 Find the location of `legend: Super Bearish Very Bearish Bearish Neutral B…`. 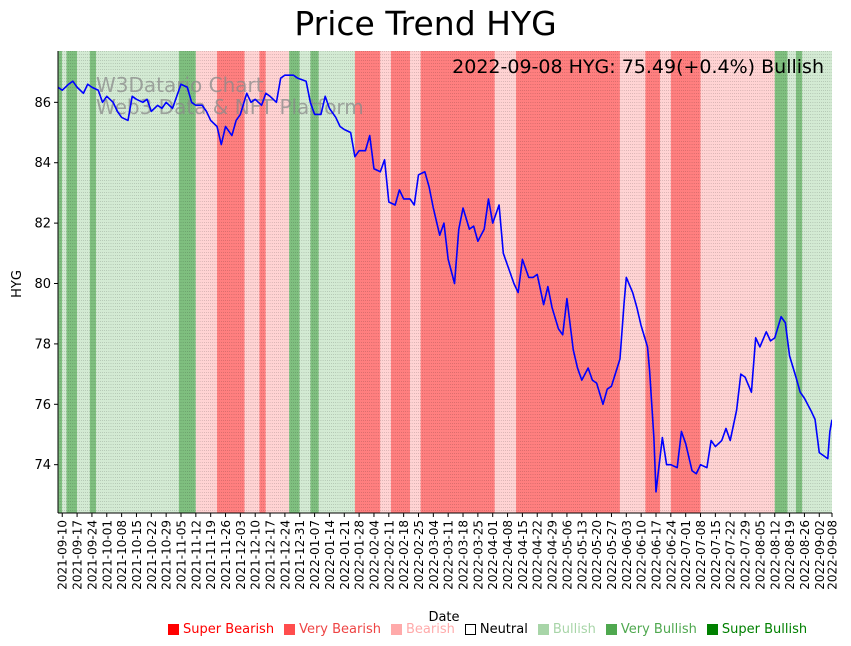

legend: Super Bearish Very Bearish Bearish Neutral B… is located at coordinates (492, 629).